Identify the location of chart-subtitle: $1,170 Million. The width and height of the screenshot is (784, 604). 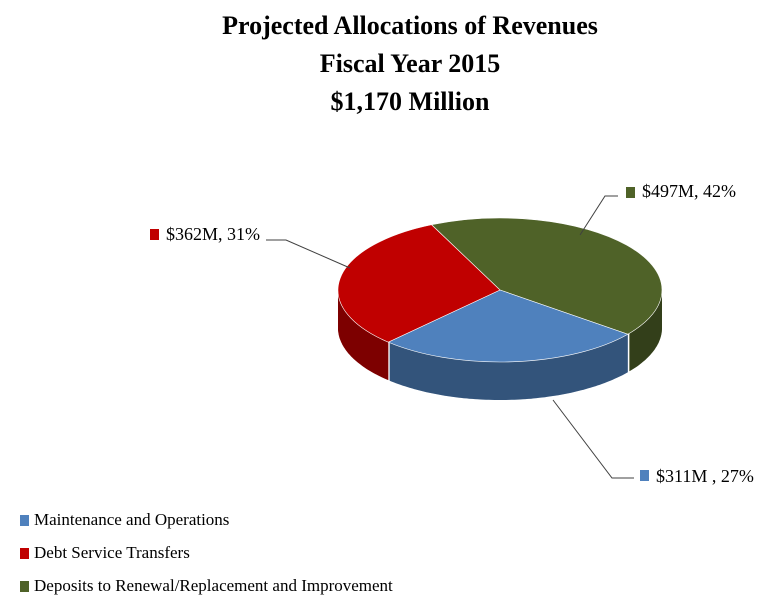
(410, 101).